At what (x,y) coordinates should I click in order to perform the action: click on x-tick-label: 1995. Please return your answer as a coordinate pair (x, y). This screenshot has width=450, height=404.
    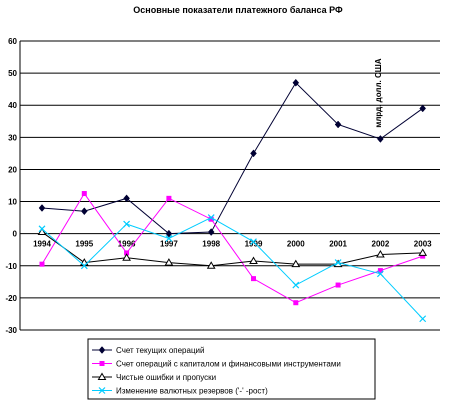
    Looking at the image, I should click on (84, 244).